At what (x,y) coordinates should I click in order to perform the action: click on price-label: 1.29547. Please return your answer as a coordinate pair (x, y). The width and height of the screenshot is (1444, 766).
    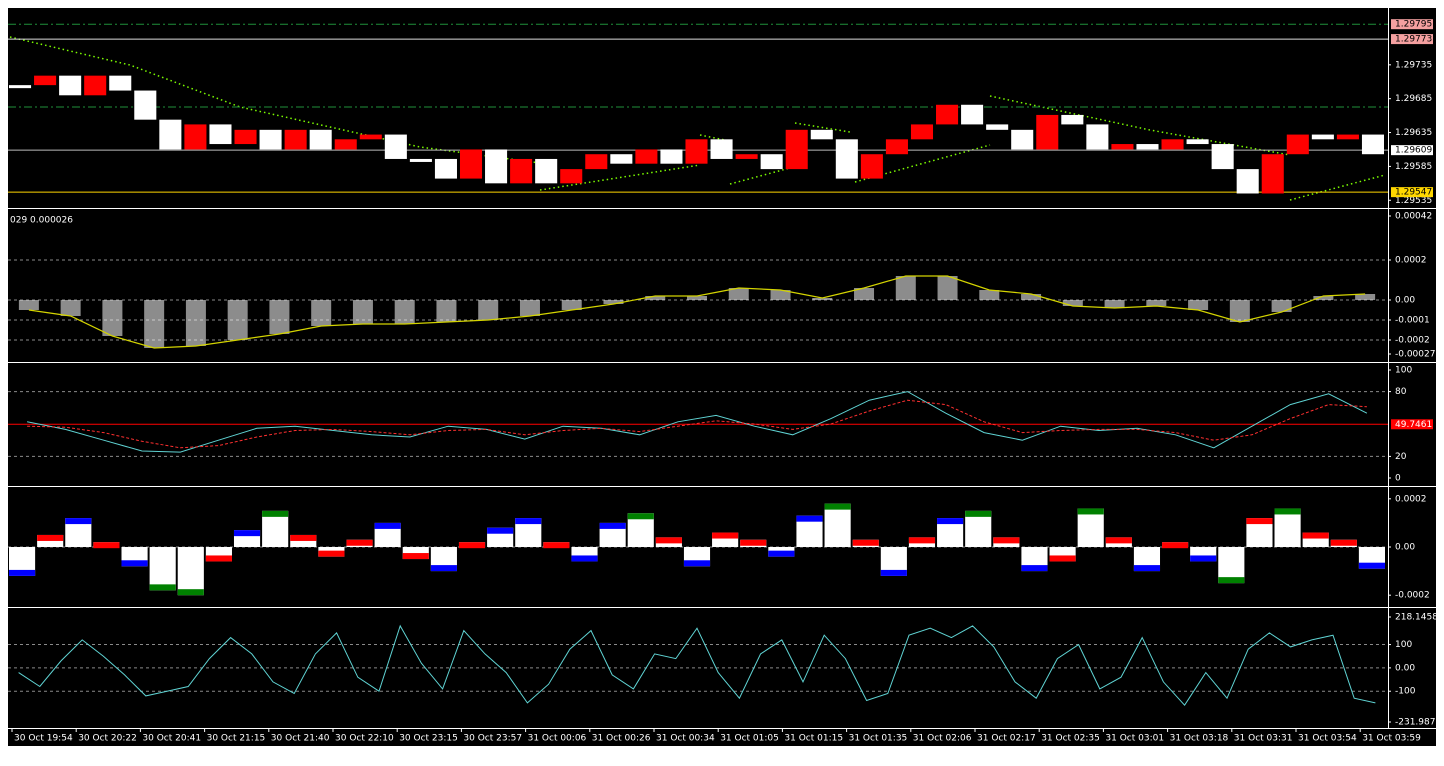
    Looking at the image, I should click on (1413, 193).